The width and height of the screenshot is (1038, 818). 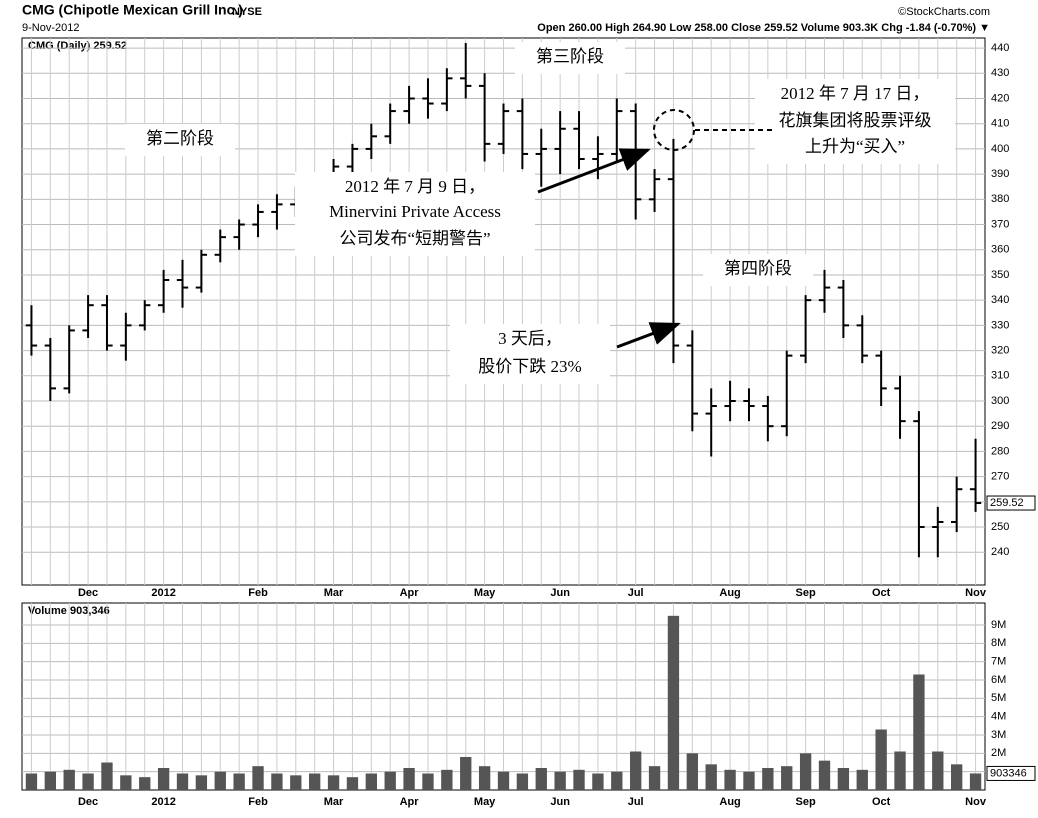 What do you see at coordinates (1000, 350) in the screenshot?
I see `y-tick-label: 320` at bounding box center [1000, 350].